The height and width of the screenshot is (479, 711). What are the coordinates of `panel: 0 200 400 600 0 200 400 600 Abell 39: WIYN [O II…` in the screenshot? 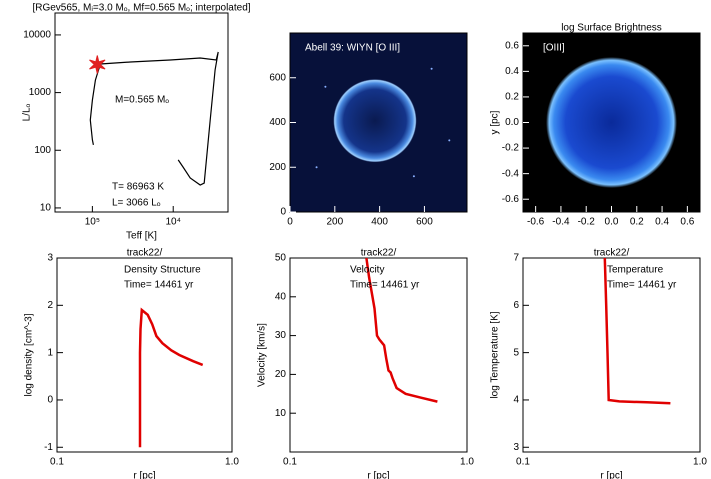 It's located at (368, 130).